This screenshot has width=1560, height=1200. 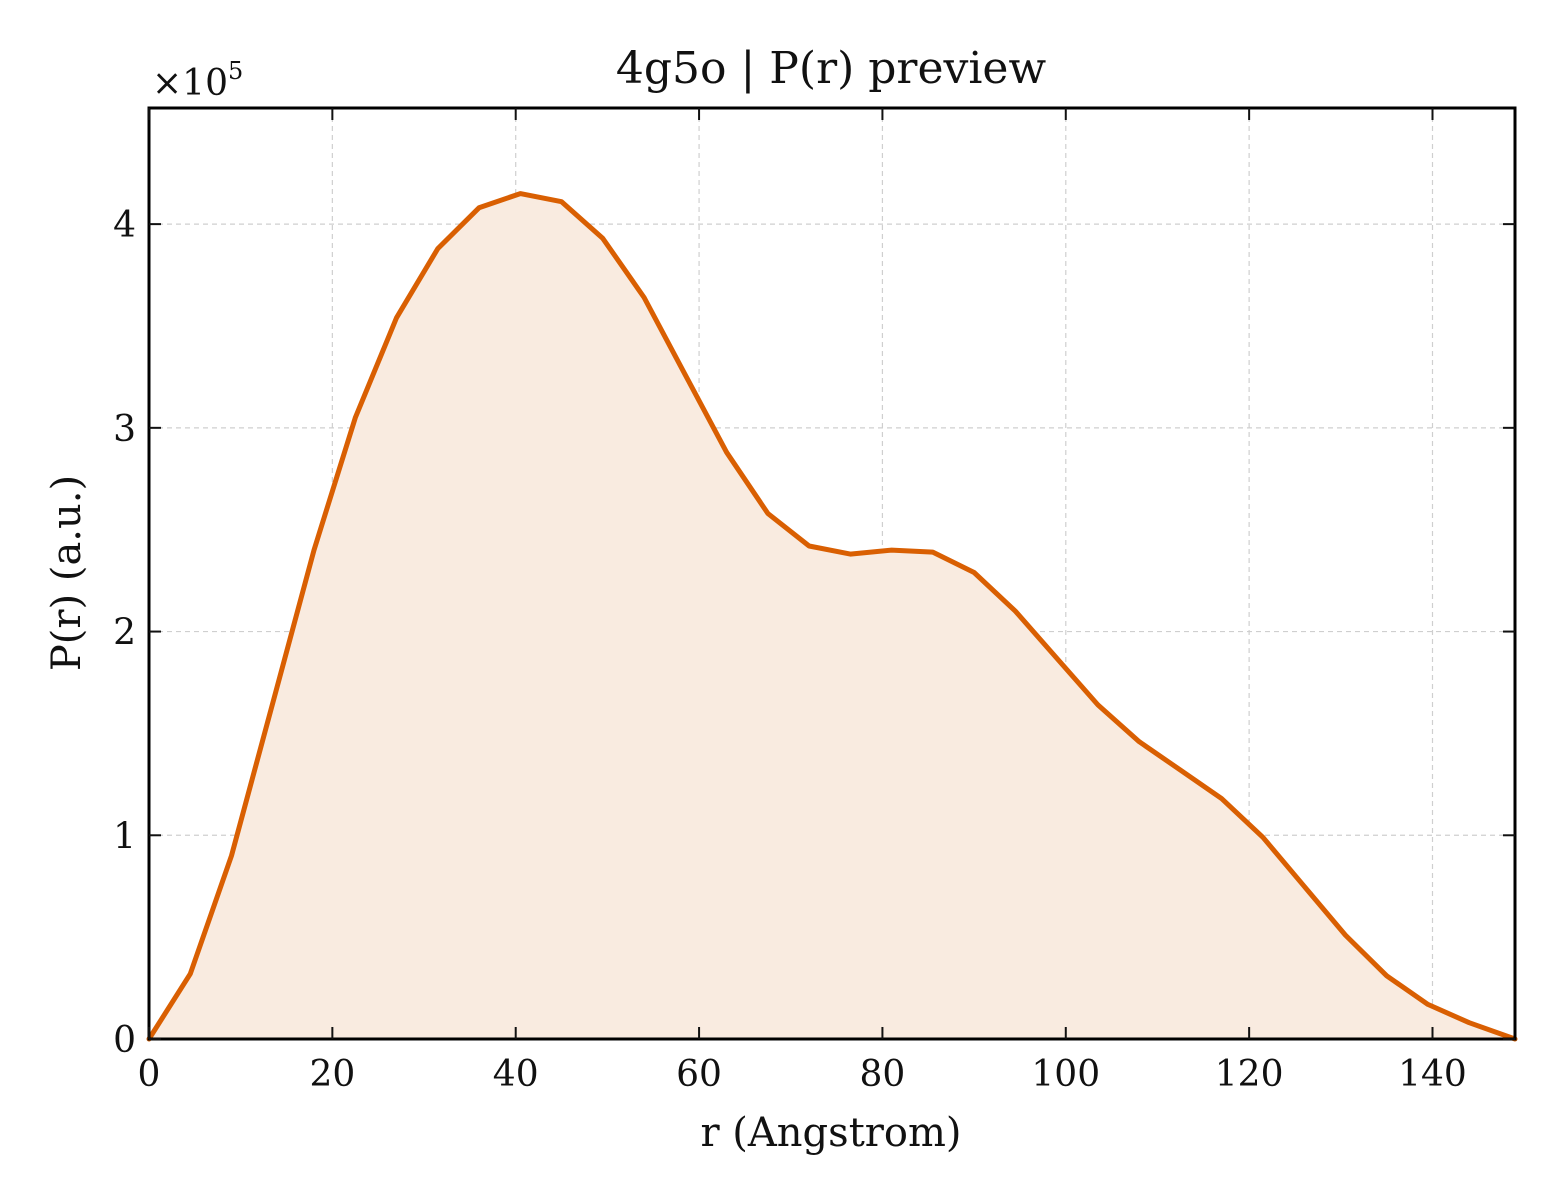 I want to click on x-tick-label: 20, so click(x=332, y=1074).